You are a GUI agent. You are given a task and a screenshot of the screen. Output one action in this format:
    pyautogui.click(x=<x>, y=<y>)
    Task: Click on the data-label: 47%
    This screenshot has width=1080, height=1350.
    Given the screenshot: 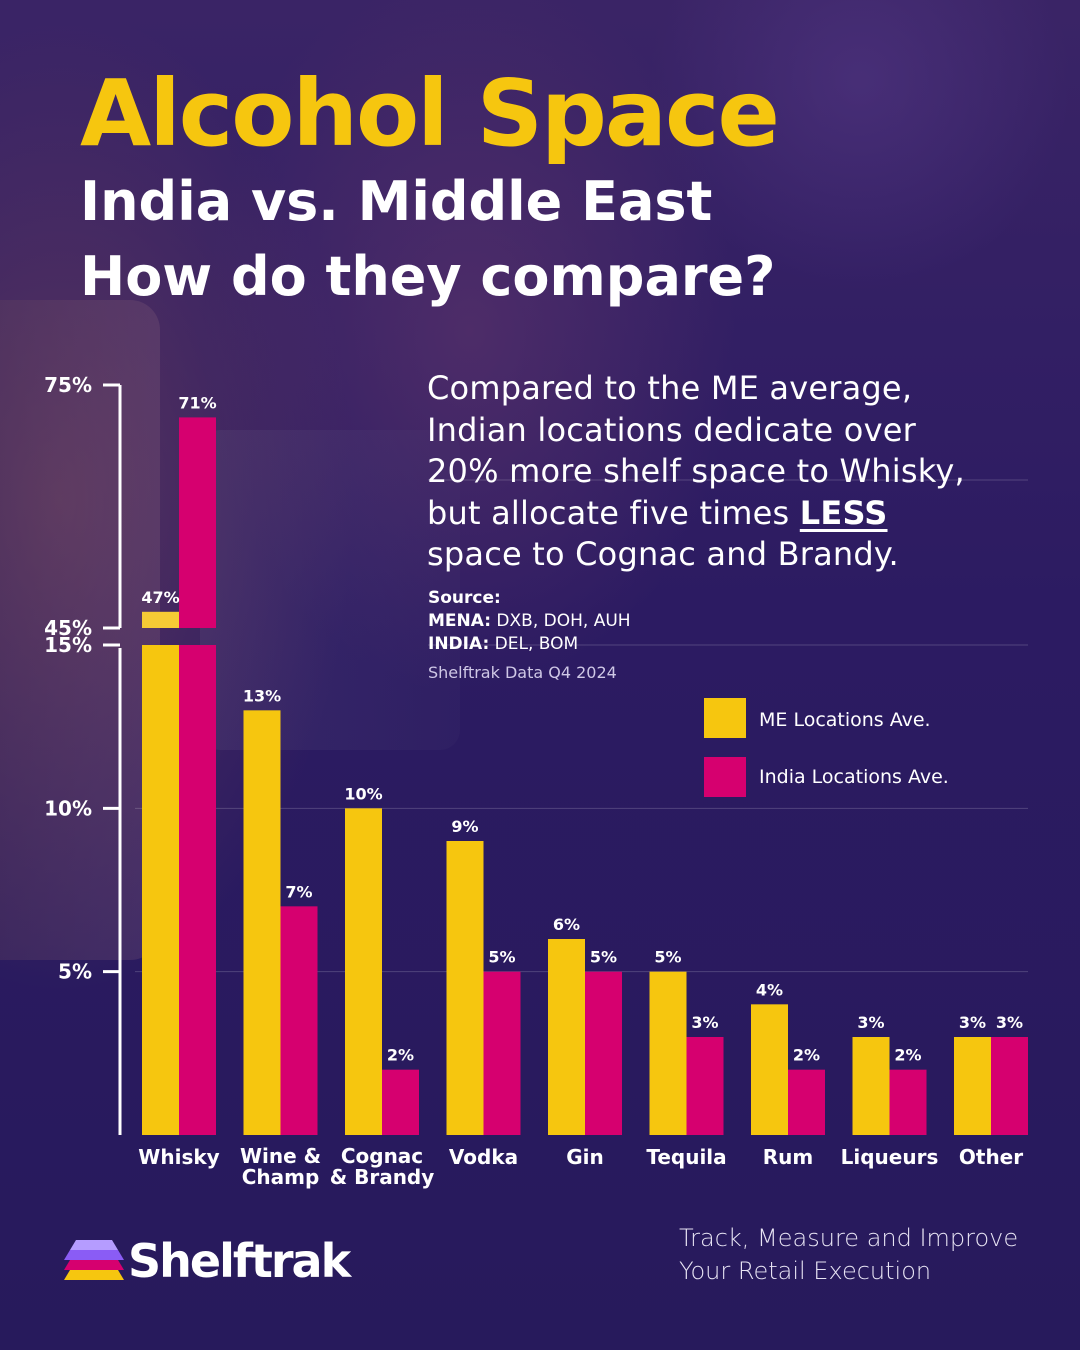 What is the action you would take?
    pyautogui.click(x=160, y=597)
    